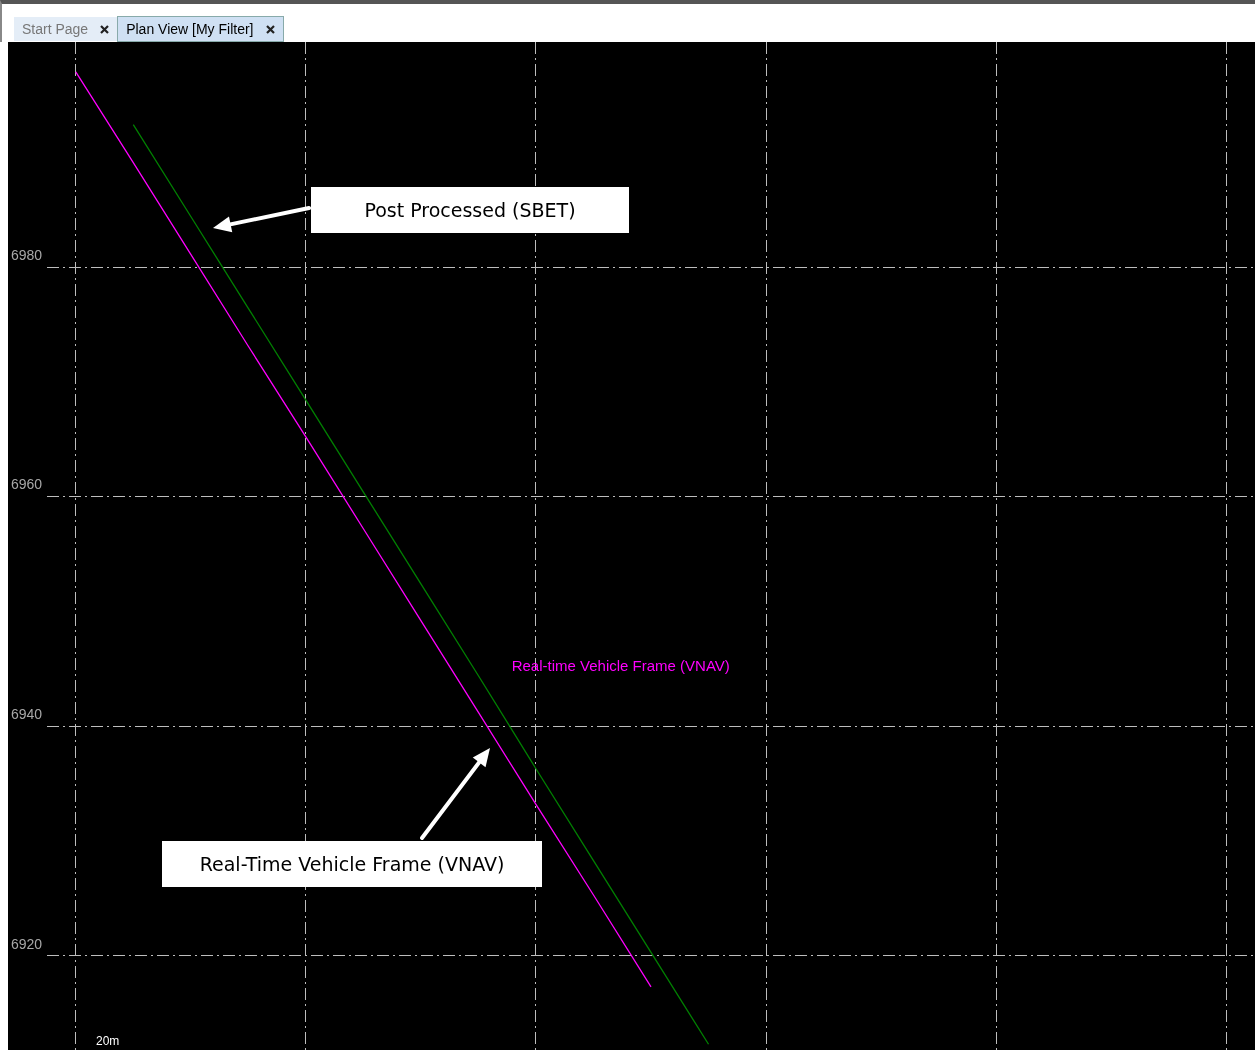  Describe the element at coordinates (108, 1041) in the screenshot. I see `annotation: 20m` at that location.